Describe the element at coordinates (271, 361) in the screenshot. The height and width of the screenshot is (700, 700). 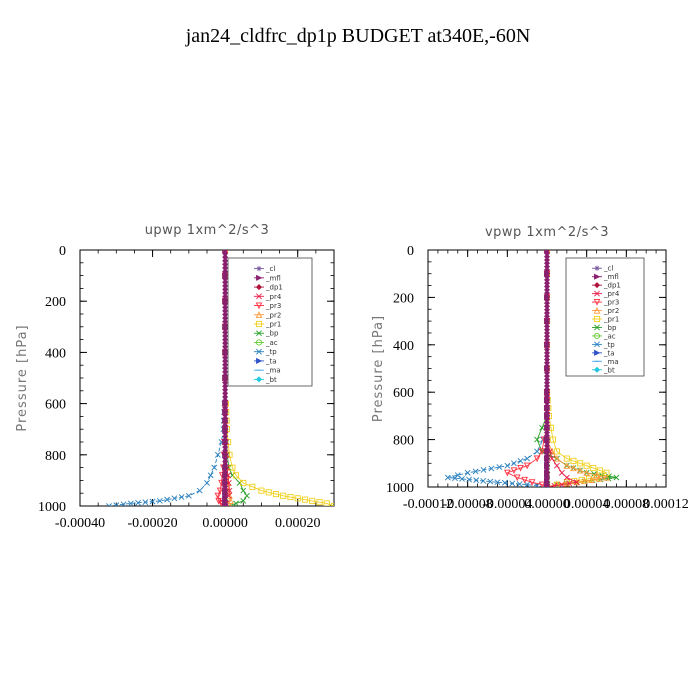
I see `legend-label: _ta` at that location.